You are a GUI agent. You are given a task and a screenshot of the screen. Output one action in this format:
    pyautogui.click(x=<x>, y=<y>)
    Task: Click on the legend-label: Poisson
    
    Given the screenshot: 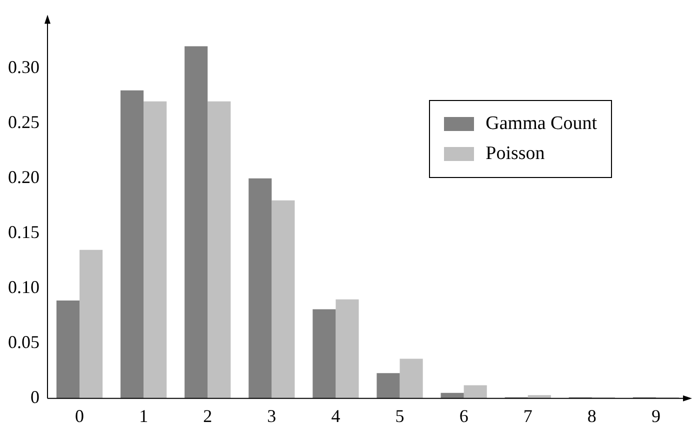 What is the action you would take?
    pyautogui.click(x=515, y=154)
    